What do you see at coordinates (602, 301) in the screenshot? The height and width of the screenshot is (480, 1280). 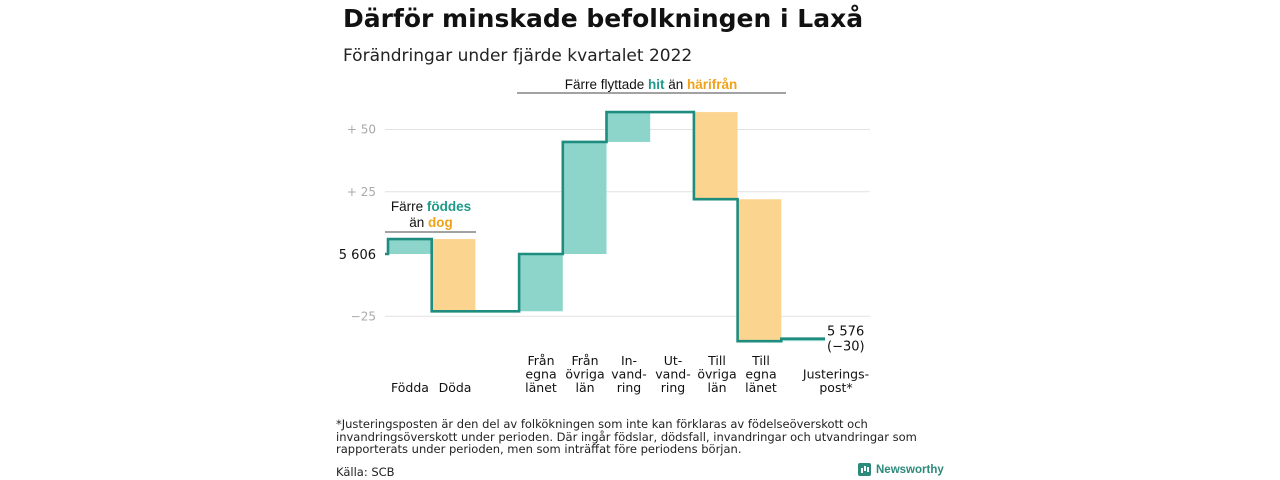 I see `value-labels: 5 606 5 576(−30)` at bounding box center [602, 301].